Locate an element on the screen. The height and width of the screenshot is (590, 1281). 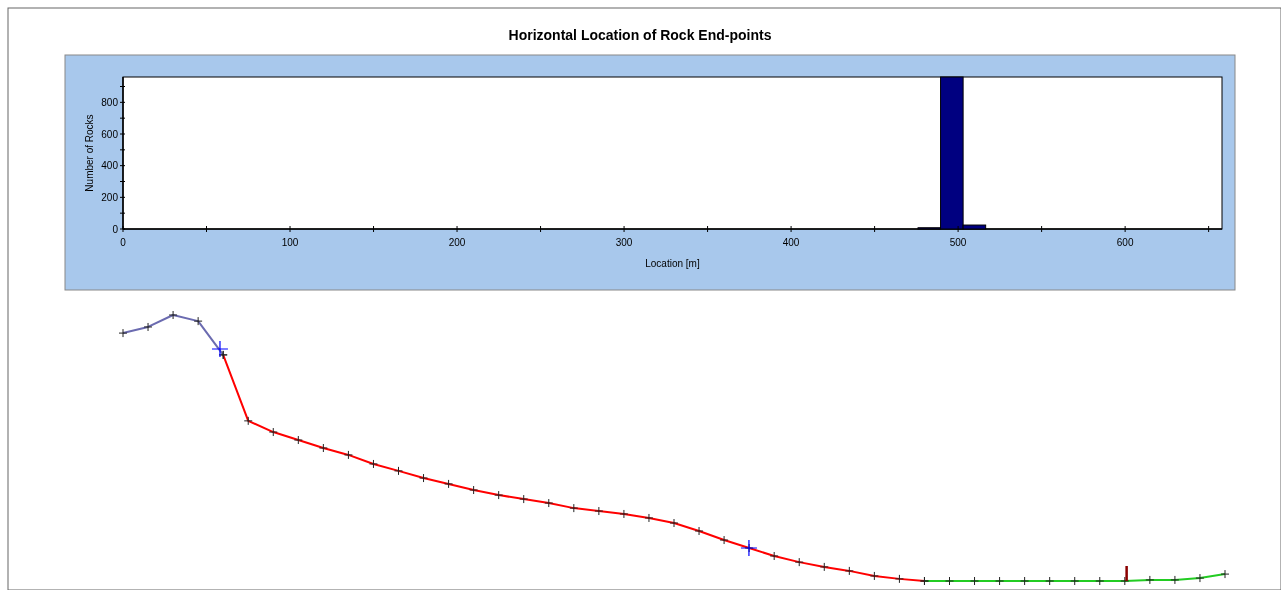
y-tick-label: 800 is located at coordinates (110, 102).